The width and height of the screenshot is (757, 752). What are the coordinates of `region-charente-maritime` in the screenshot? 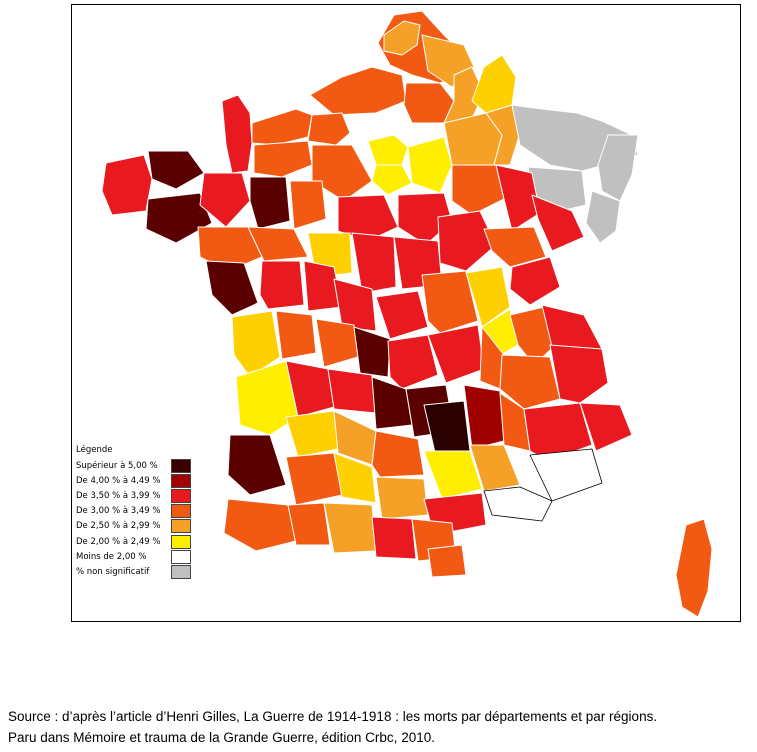 It's located at (256, 344).